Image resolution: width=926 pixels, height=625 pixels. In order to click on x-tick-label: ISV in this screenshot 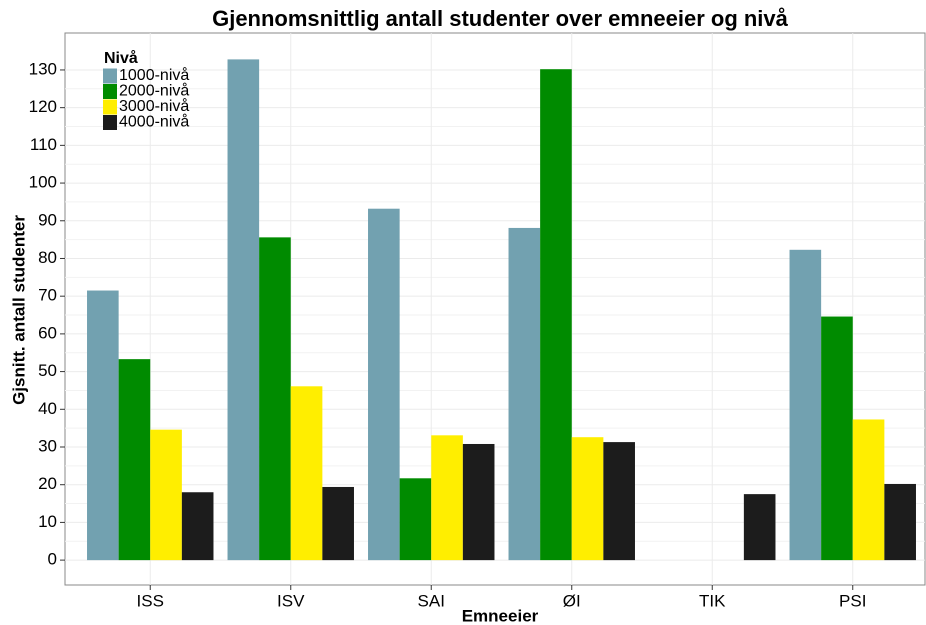, I will do `click(291, 600)`.